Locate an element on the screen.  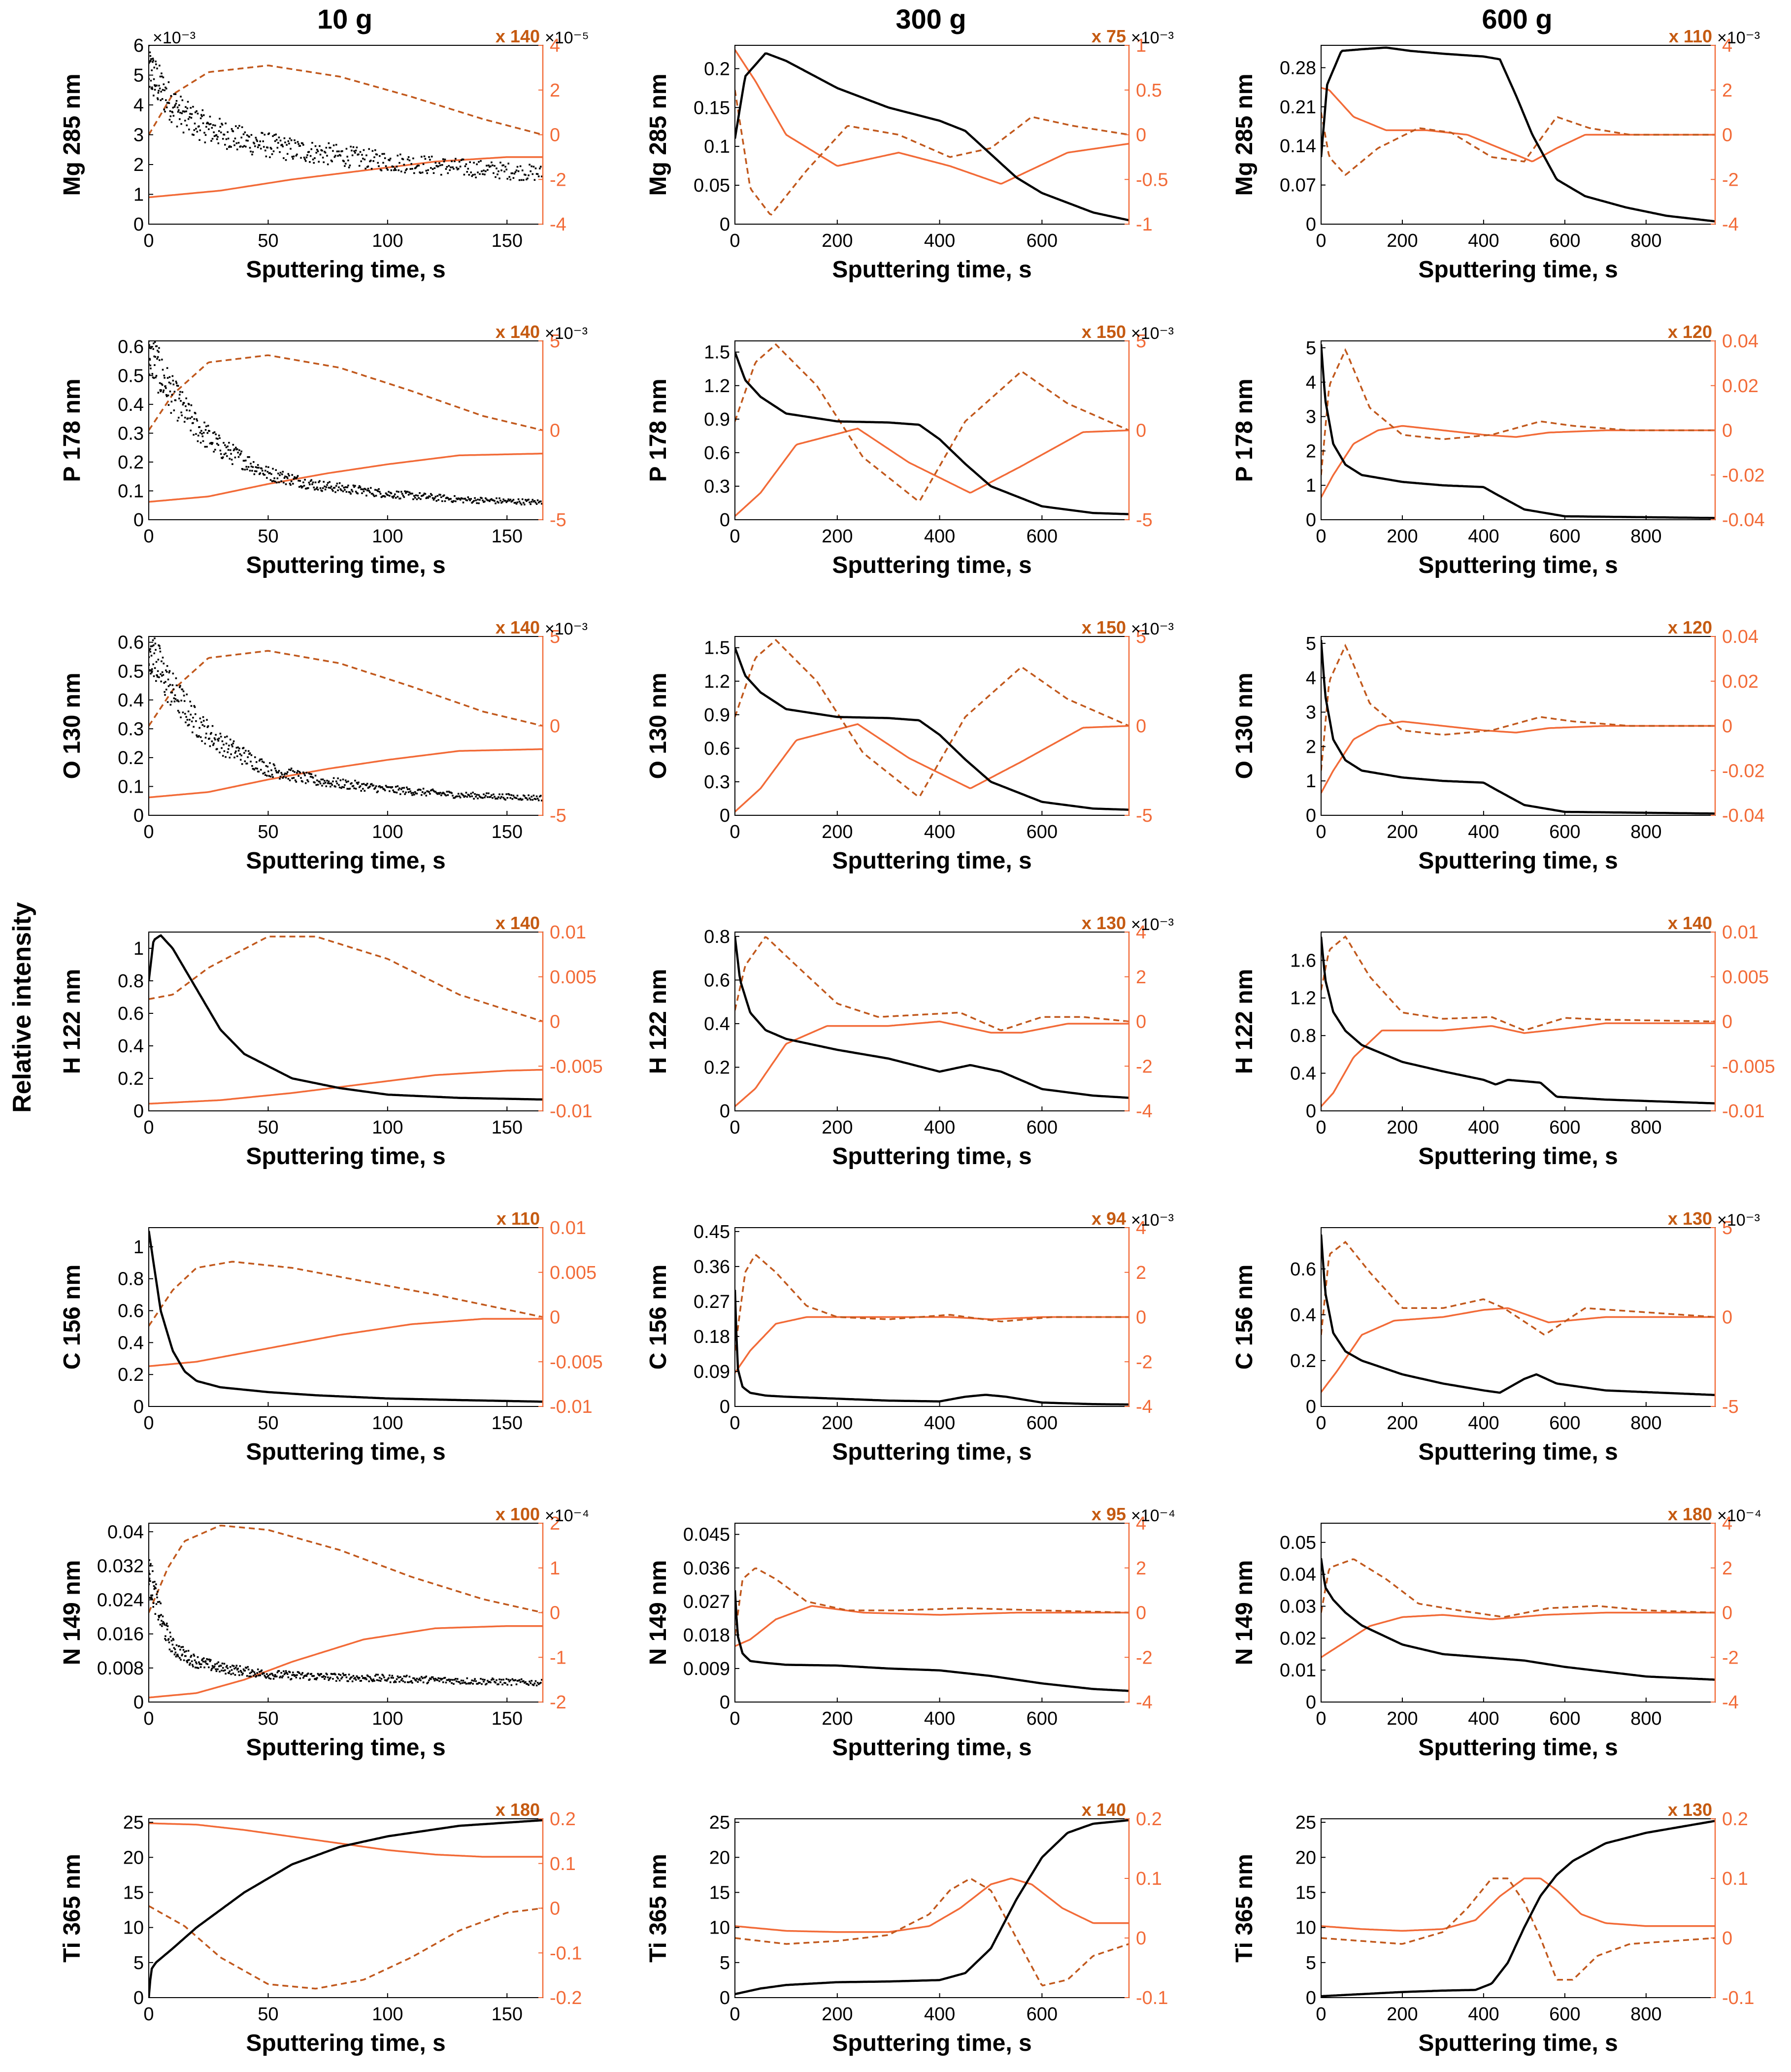
x-tick-label: 150 is located at coordinates (507, 832).